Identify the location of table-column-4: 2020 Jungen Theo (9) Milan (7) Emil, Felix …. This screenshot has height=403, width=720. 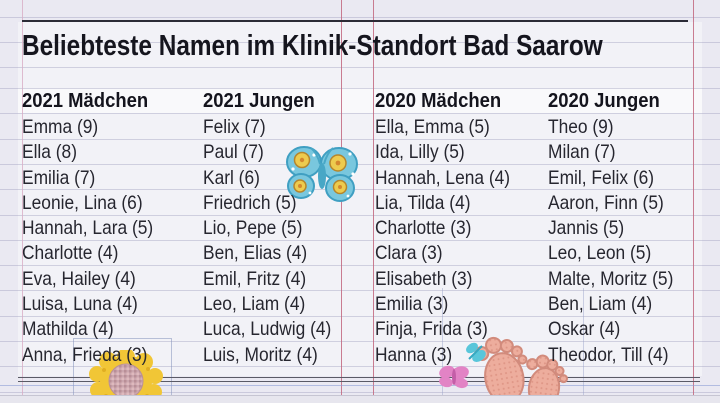
(618, 228).